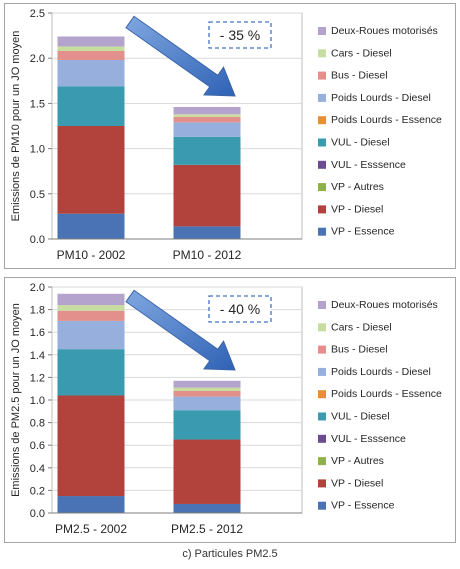  I want to click on y-tick-label: 0.2, so click(37, 491).